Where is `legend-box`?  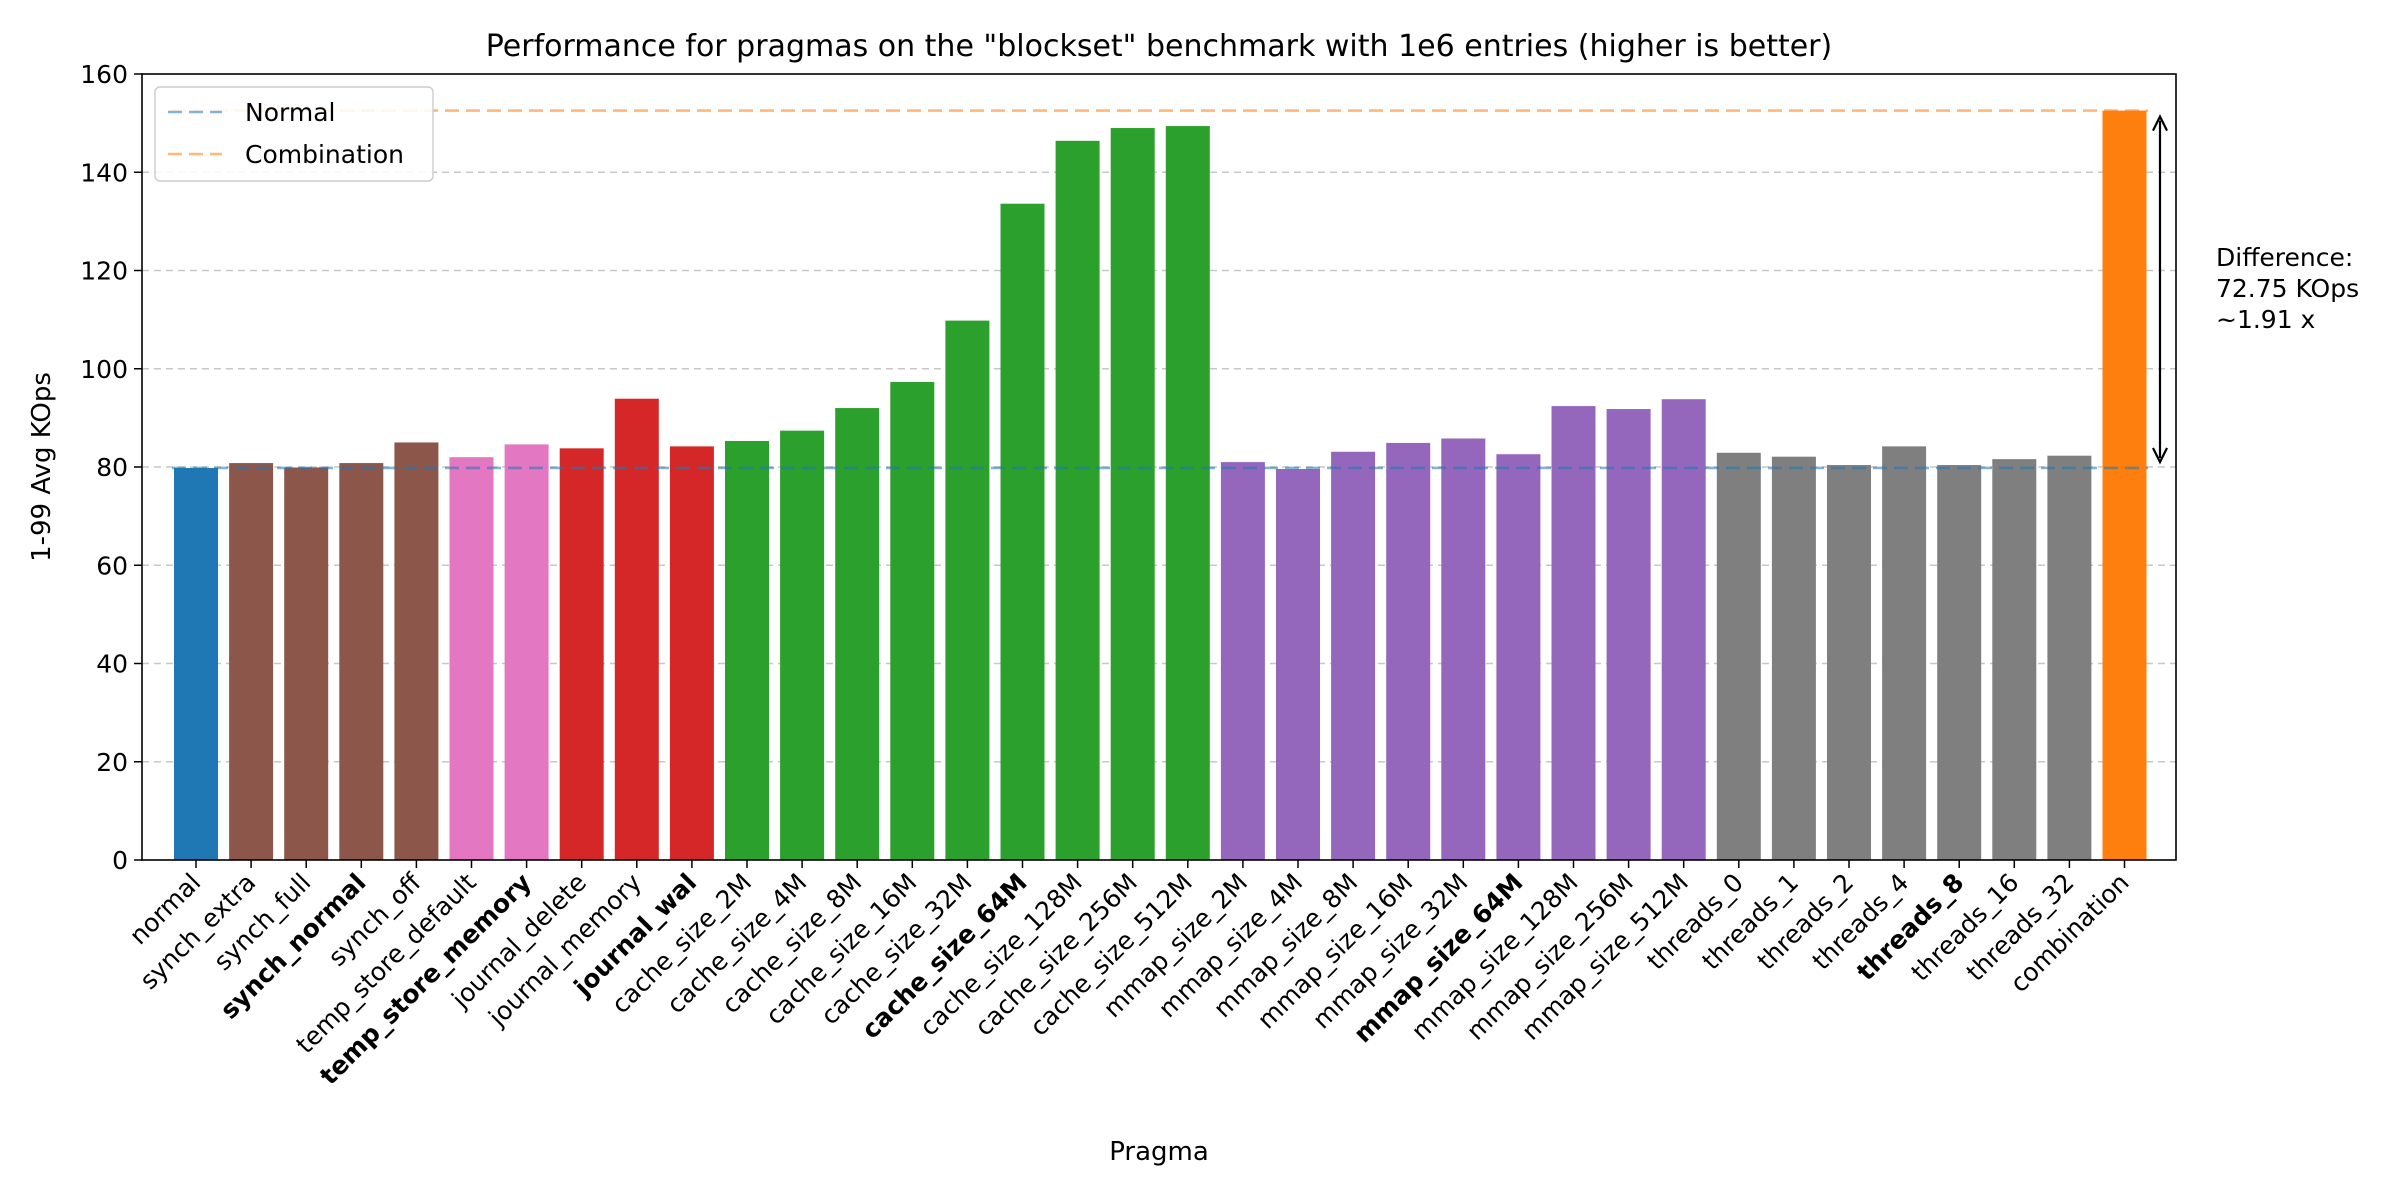 legend-box is located at coordinates (294, 134).